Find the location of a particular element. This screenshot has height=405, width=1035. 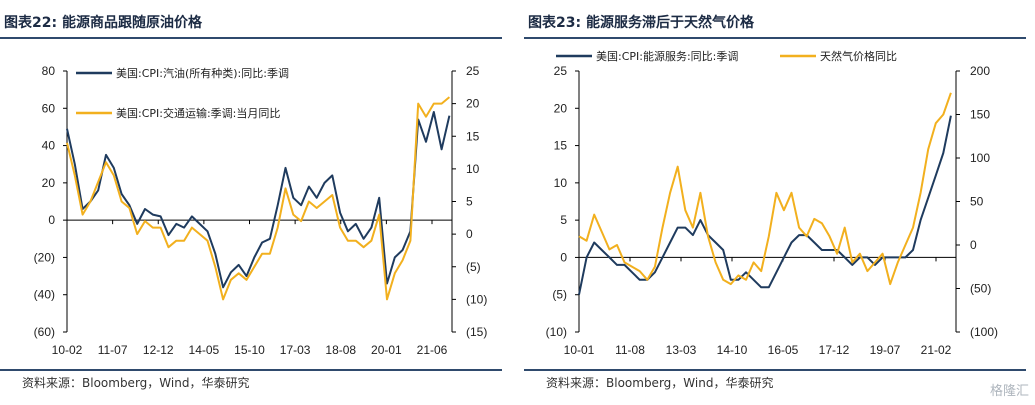

x-tick-label: 19-07 is located at coordinates (885, 350).